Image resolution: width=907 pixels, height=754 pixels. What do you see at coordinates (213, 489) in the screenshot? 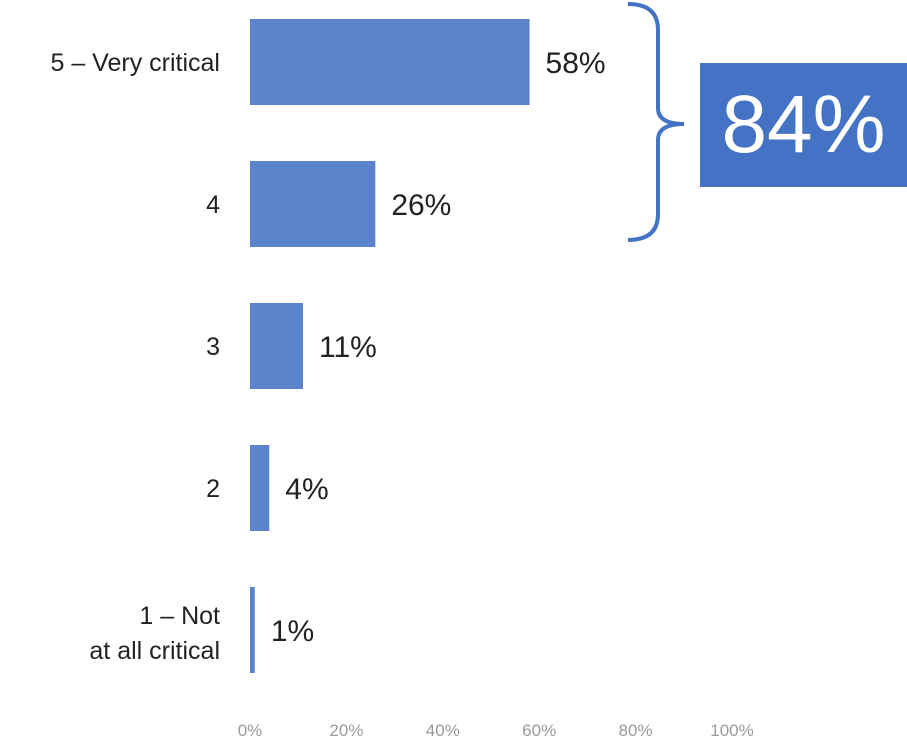
I see `category-label: 2` at bounding box center [213, 489].